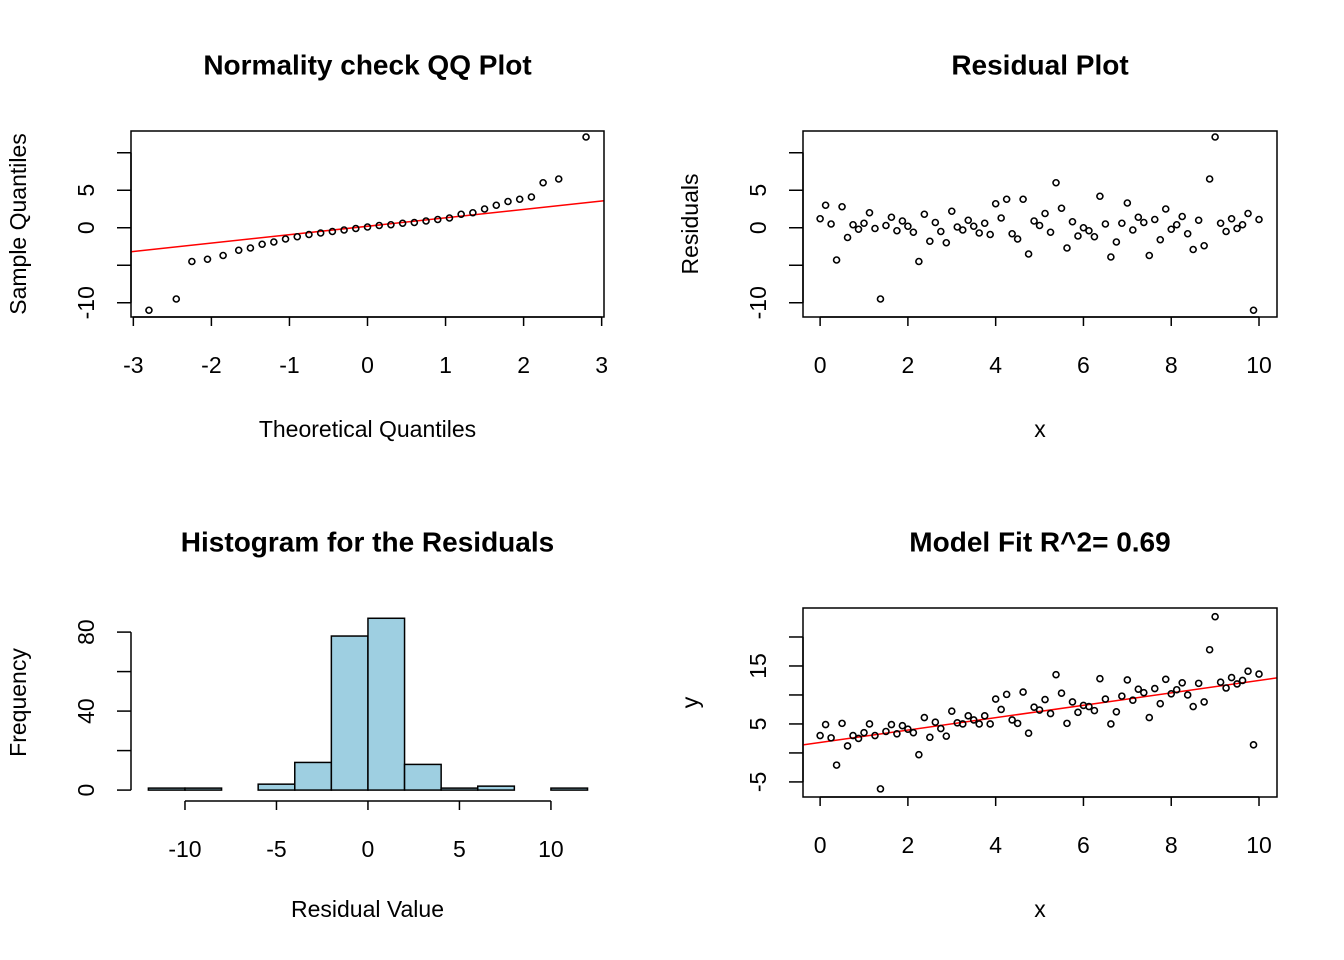 The width and height of the screenshot is (1344, 960). What do you see at coordinates (1039, 541) in the screenshot?
I see `chart-title: Model Fit R^2= 0.69` at bounding box center [1039, 541].